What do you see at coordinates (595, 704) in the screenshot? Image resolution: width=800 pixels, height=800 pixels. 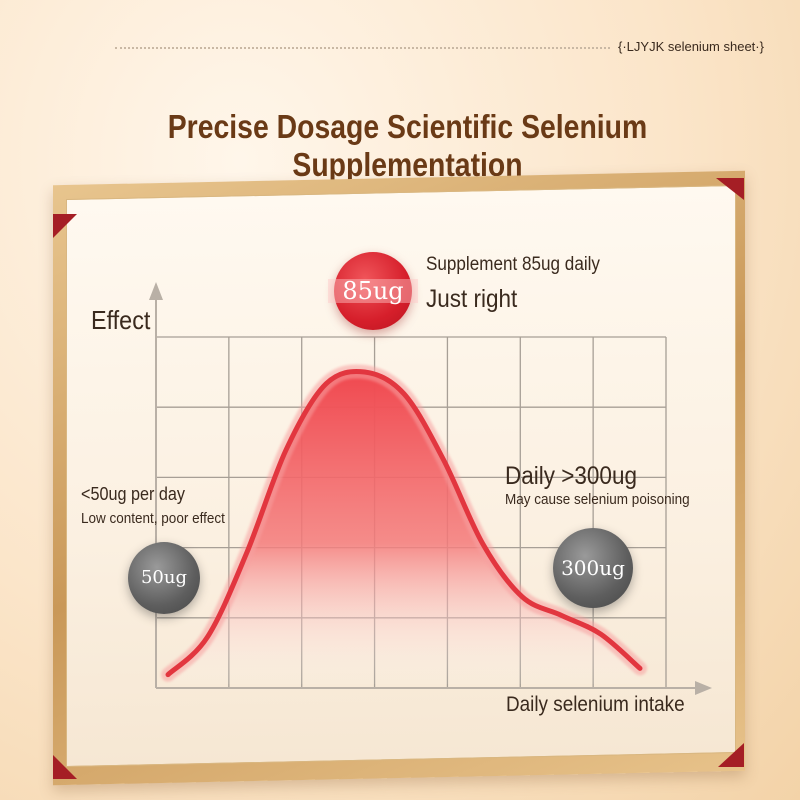 I see `x-axis-label: Daily selenium intake` at bounding box center [595, 704].